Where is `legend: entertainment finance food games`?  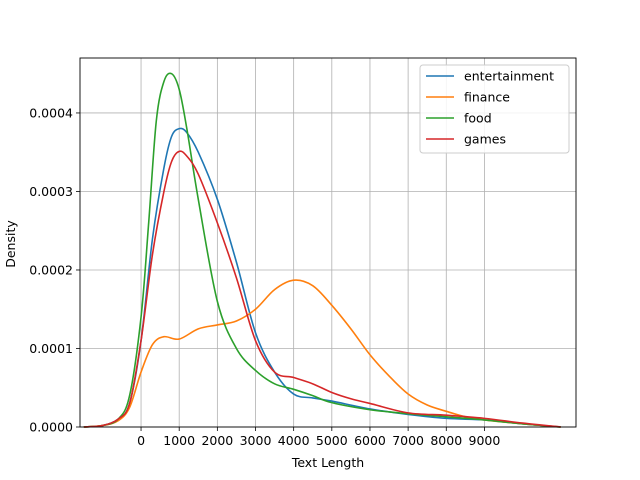
legend: entertainment finance food games is located at coordinates (494, 109).